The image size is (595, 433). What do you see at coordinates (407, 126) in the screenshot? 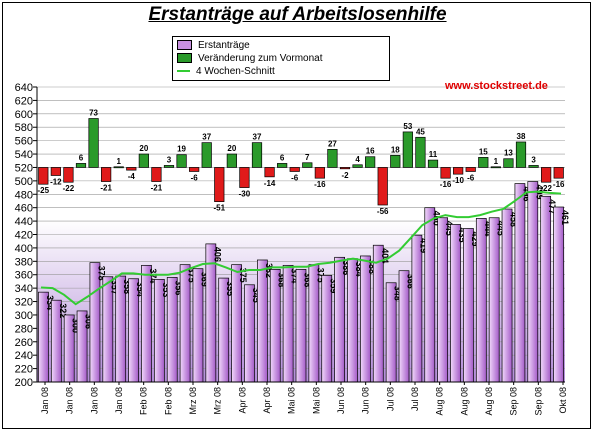
I see `change-data-label: 53` at bounding box center [407, 126].